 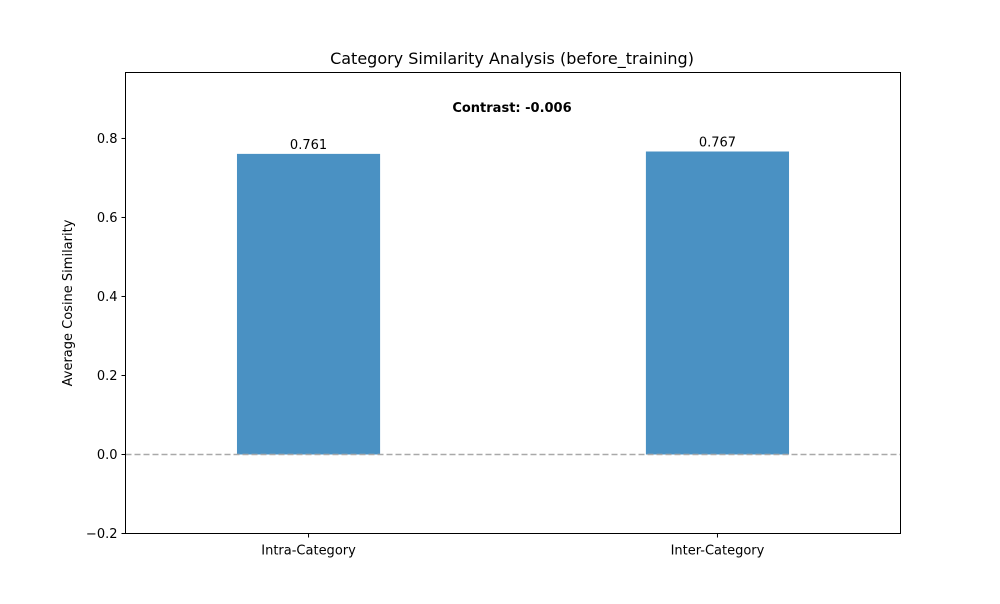 What do you see at coordinates (107, 376) in the screenshot?
I see `y-tick-label: 0.2` at bounding box center [107, 376].